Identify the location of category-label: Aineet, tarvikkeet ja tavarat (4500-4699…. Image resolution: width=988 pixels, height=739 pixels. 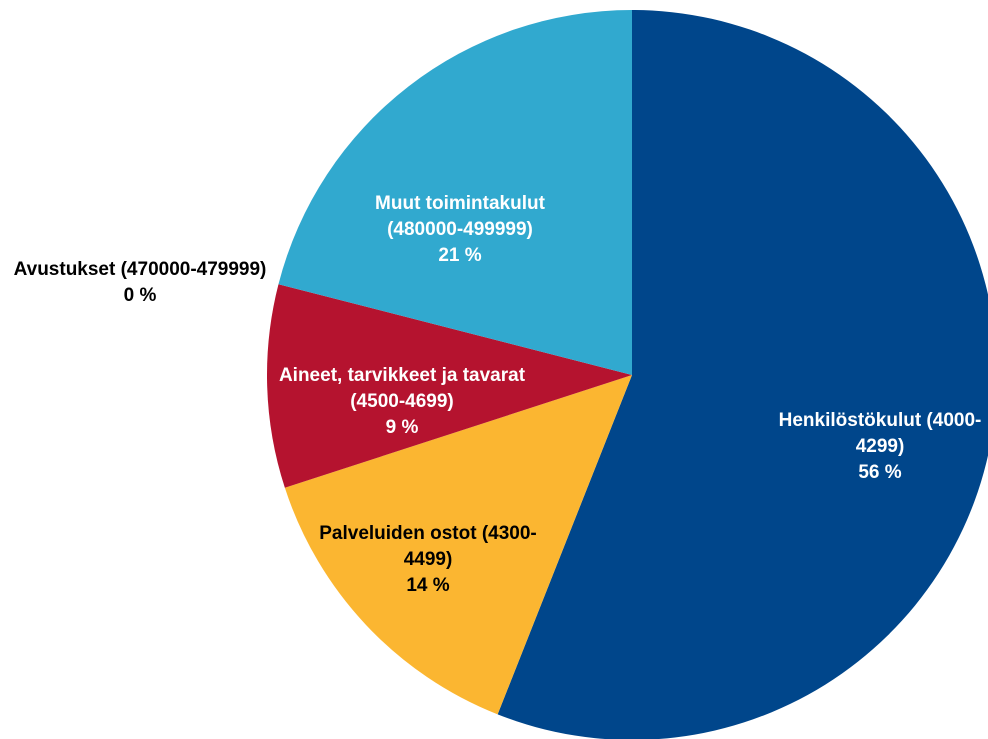
(402, 388).